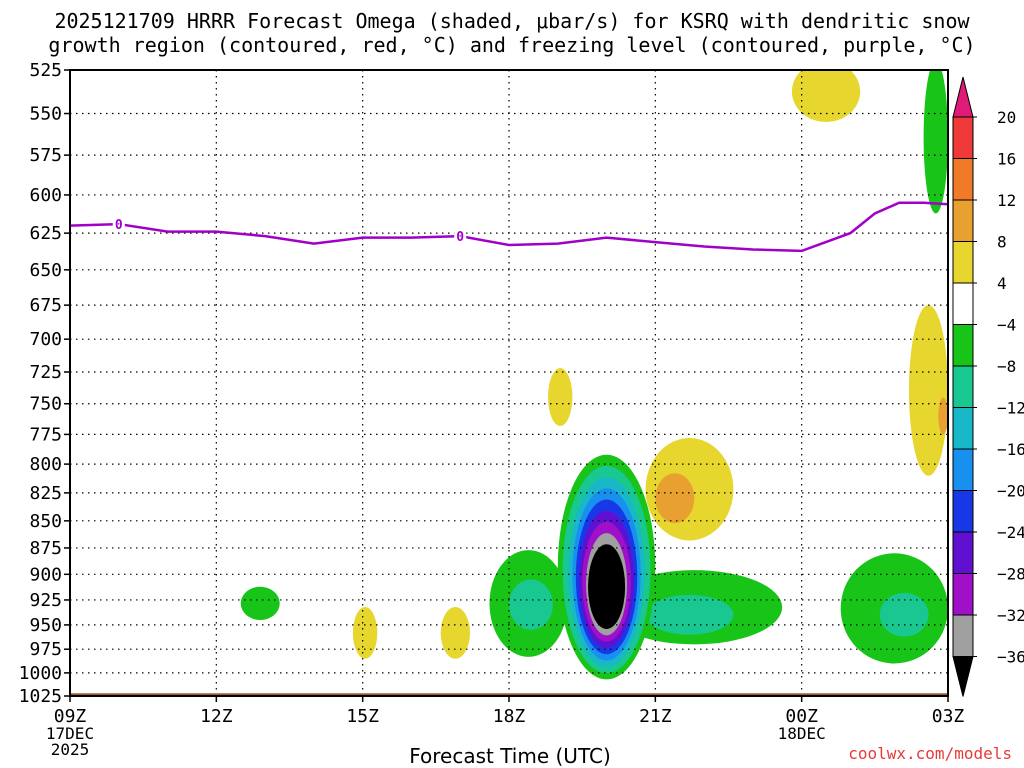  I want to click on y-tick-label-925: 925, so click(45, 600).